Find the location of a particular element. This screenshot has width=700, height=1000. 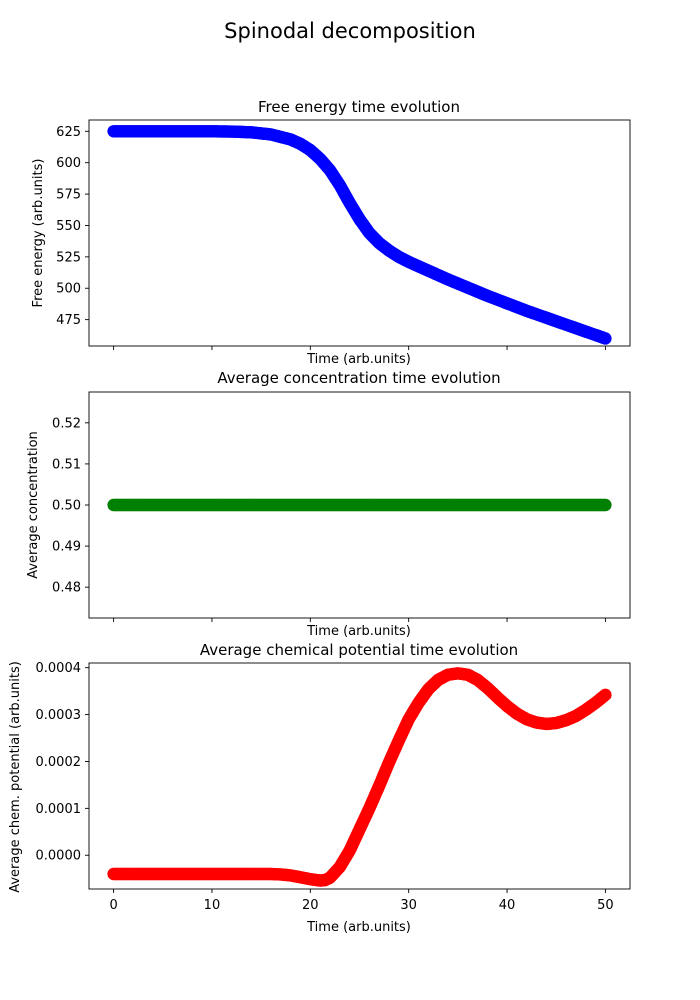

y-ticks: 475 500 525 550 575 600 625 is located at coordinates (72, 226).